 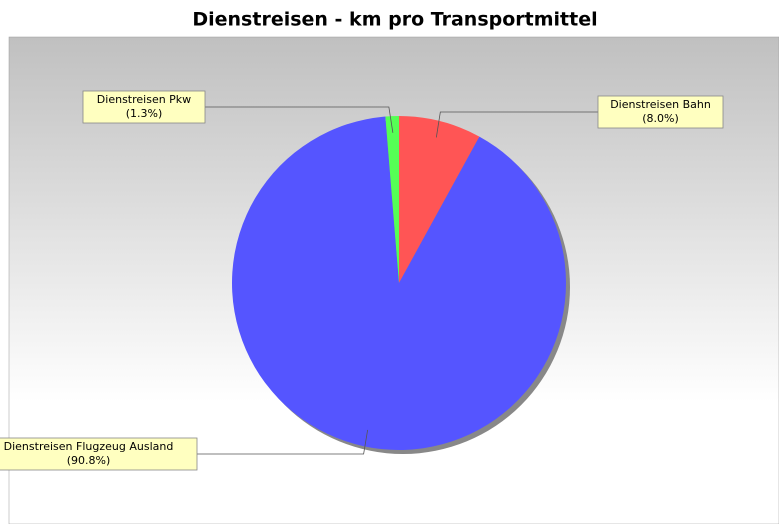 I want to click on label-value: (1.3%), so click(x=144, y=113).